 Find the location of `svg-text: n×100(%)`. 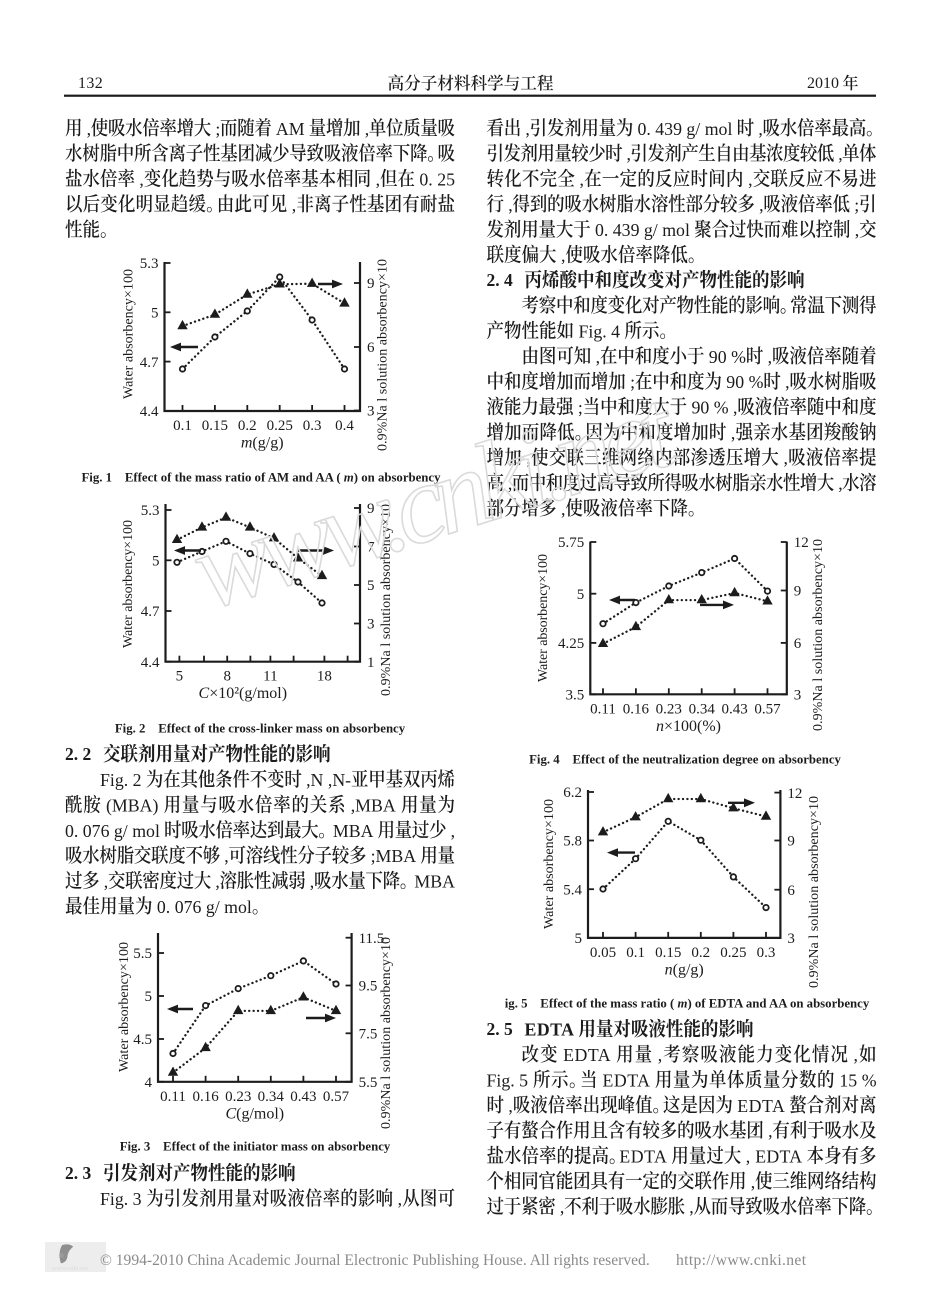

svg-text: n×100(%) is located at coordinates (688, 726).